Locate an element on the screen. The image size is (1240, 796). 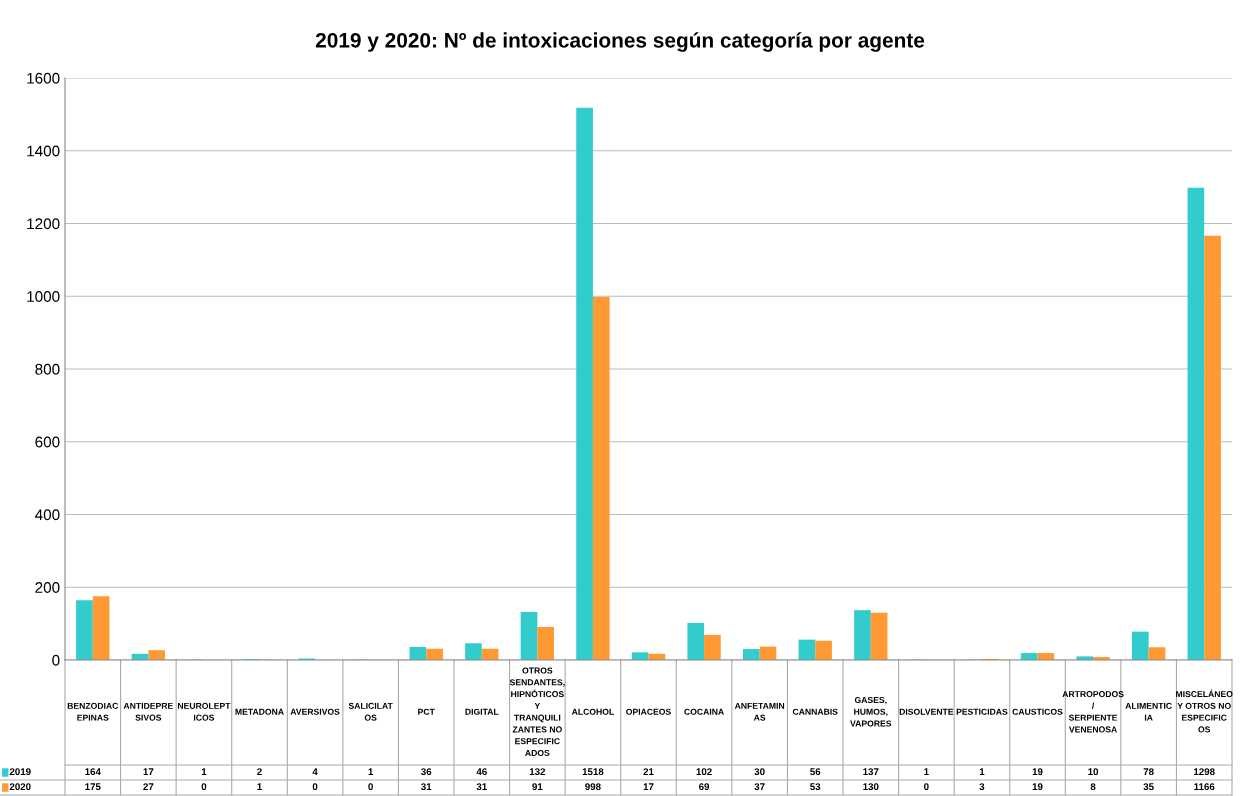
x-tick-label: BENZODIACEPINAS is located at coordinates (93, 711).